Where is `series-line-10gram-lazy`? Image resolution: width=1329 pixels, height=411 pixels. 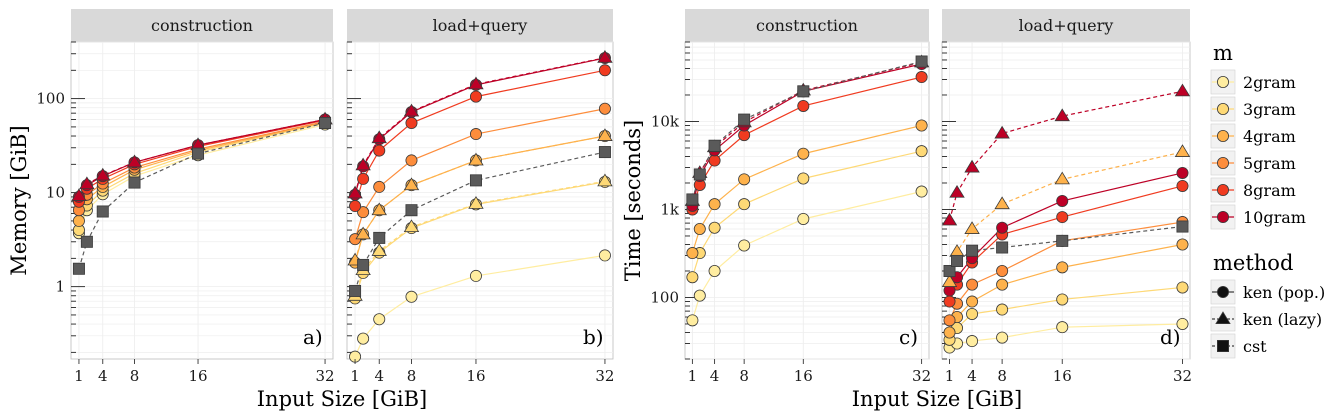
series-line-10gram-lazy is located at coordinates (202, 157).